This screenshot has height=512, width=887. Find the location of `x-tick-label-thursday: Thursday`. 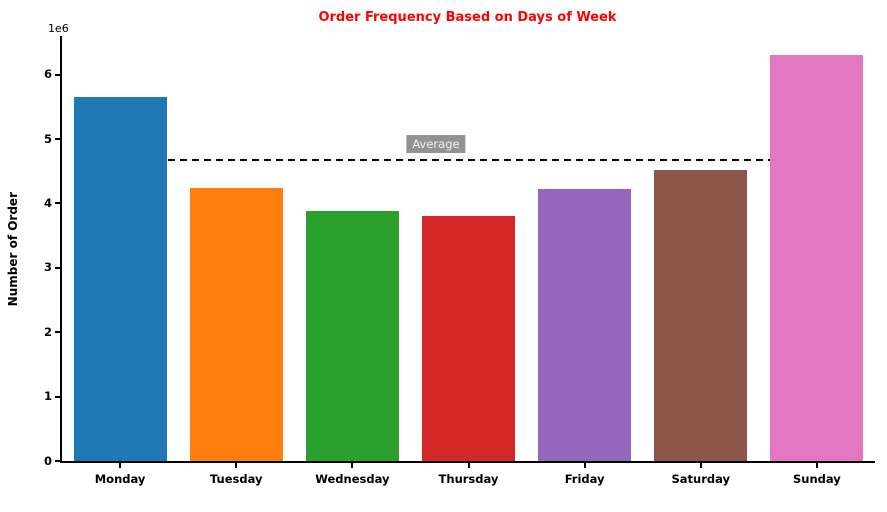

x-tick-label-thursday: Thursday is located at coordinates (468, 479).